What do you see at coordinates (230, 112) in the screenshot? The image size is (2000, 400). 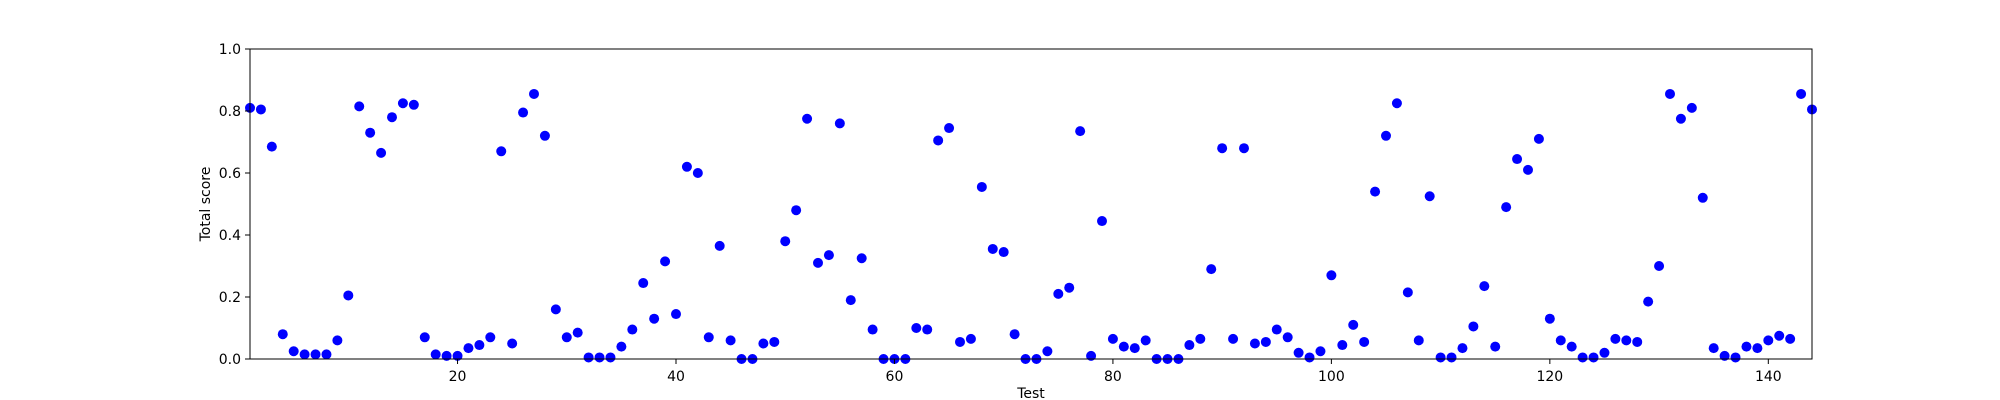 I see `y-tick-label: 0.8` at bounding box center [230, 112].